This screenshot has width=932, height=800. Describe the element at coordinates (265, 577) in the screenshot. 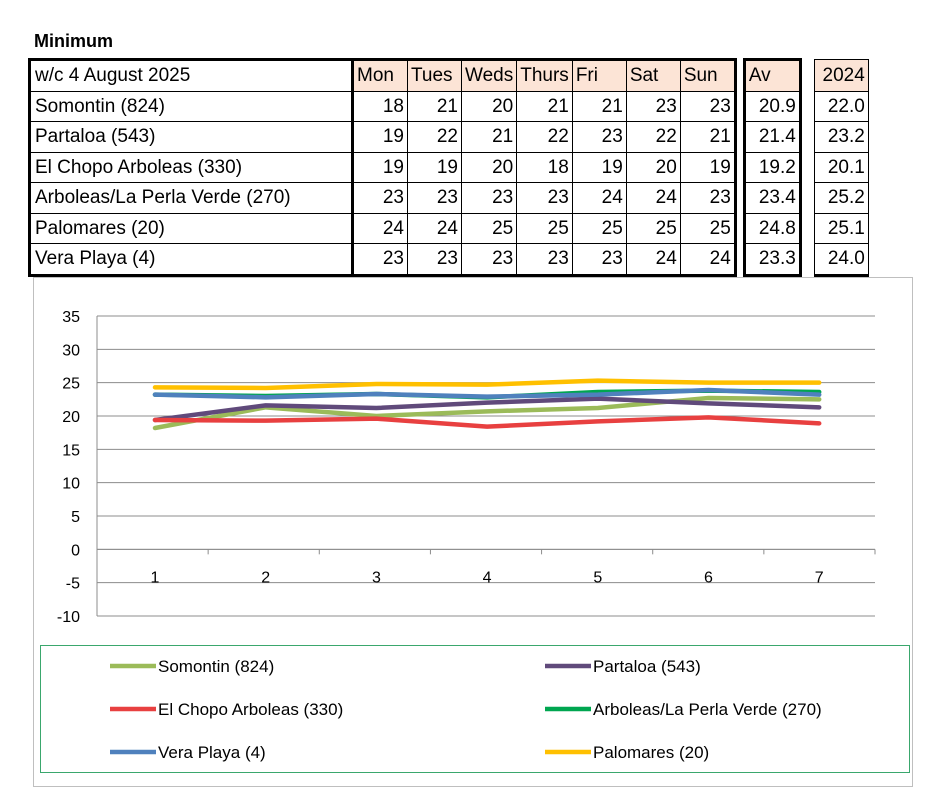

I see `x-tick-label: 2` at that location.